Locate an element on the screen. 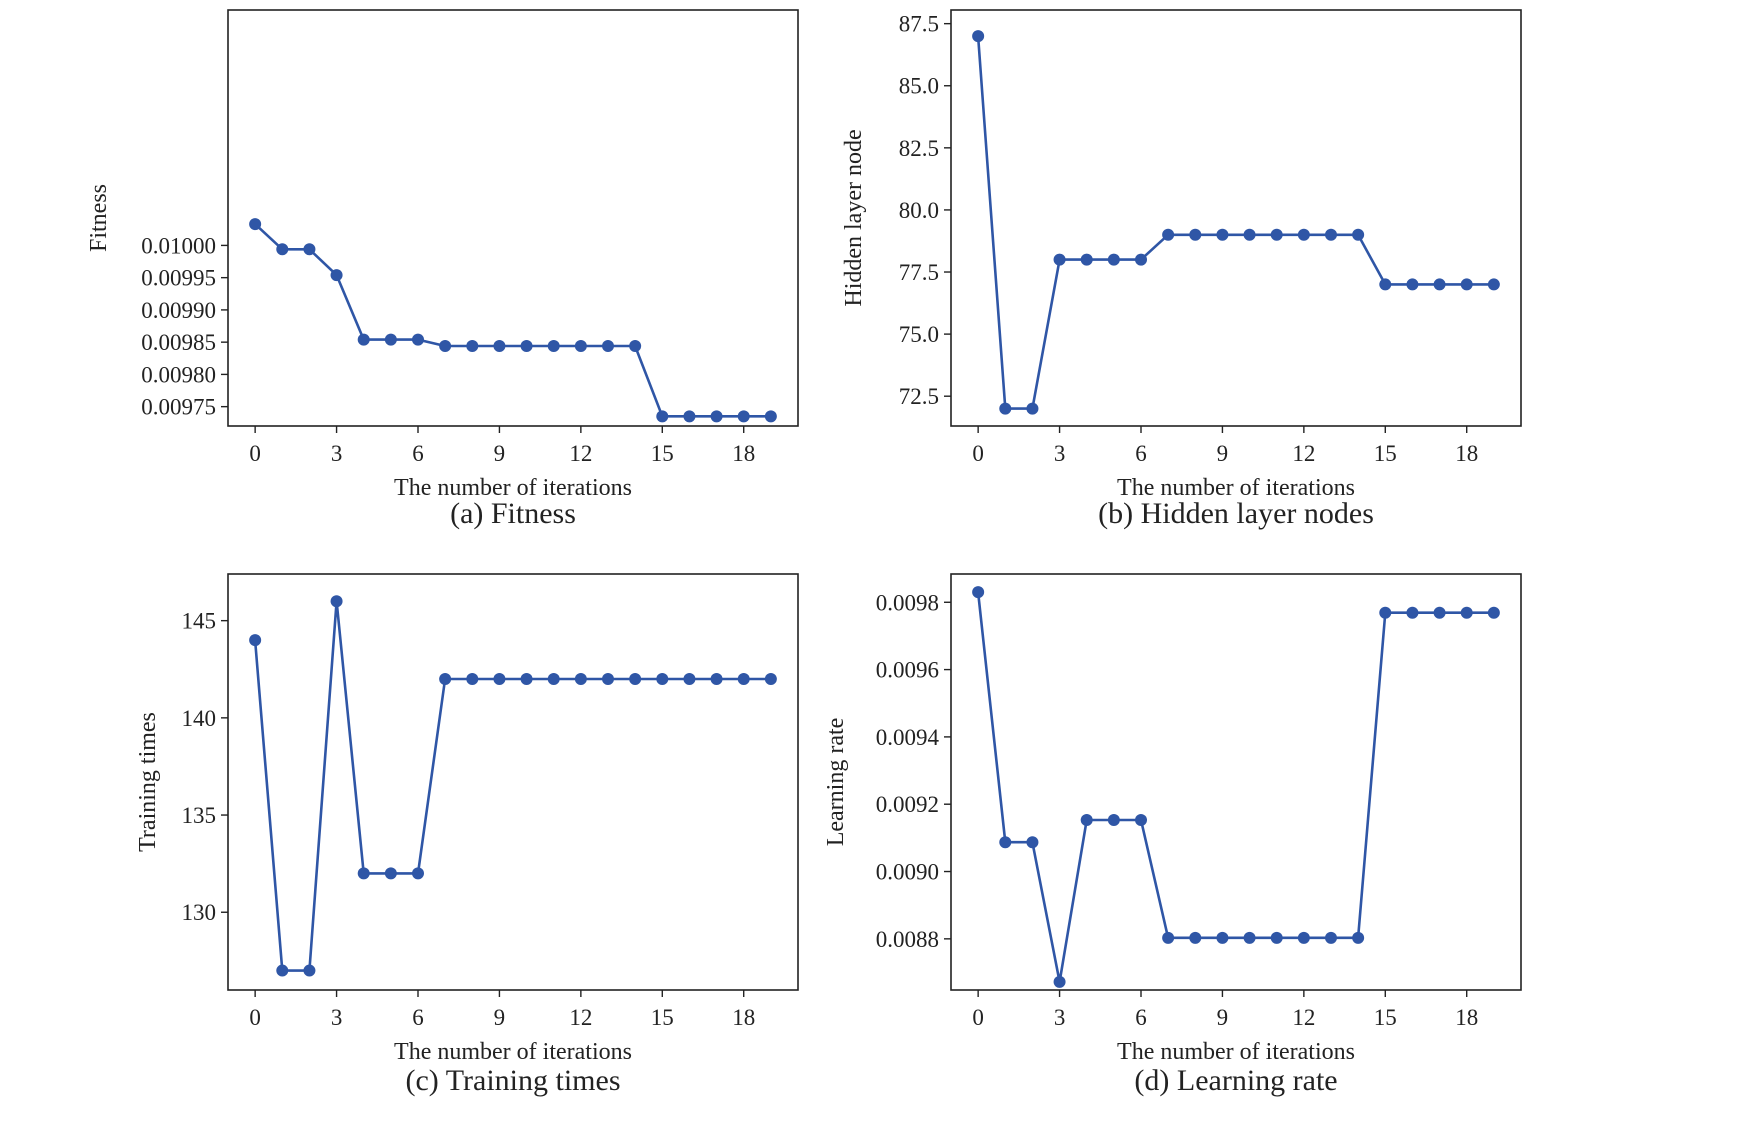 This screenshot has width=1741, height=1122. y-tick-label: 0.0094 is located at coordinates (908, 737).